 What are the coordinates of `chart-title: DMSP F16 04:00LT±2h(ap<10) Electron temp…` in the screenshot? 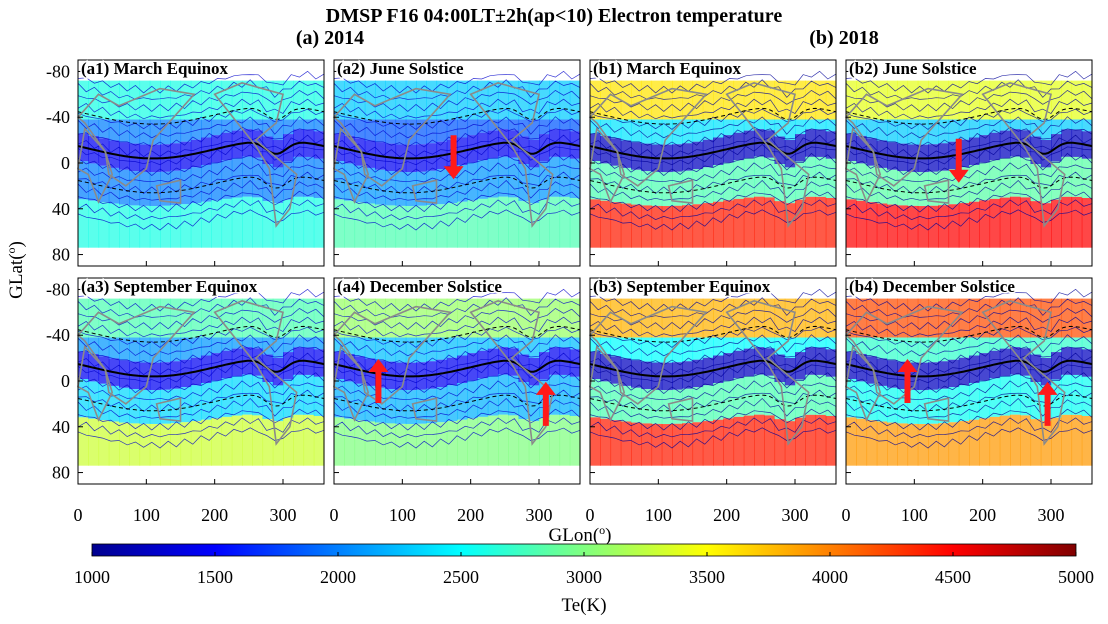 It's located at (554, 16).